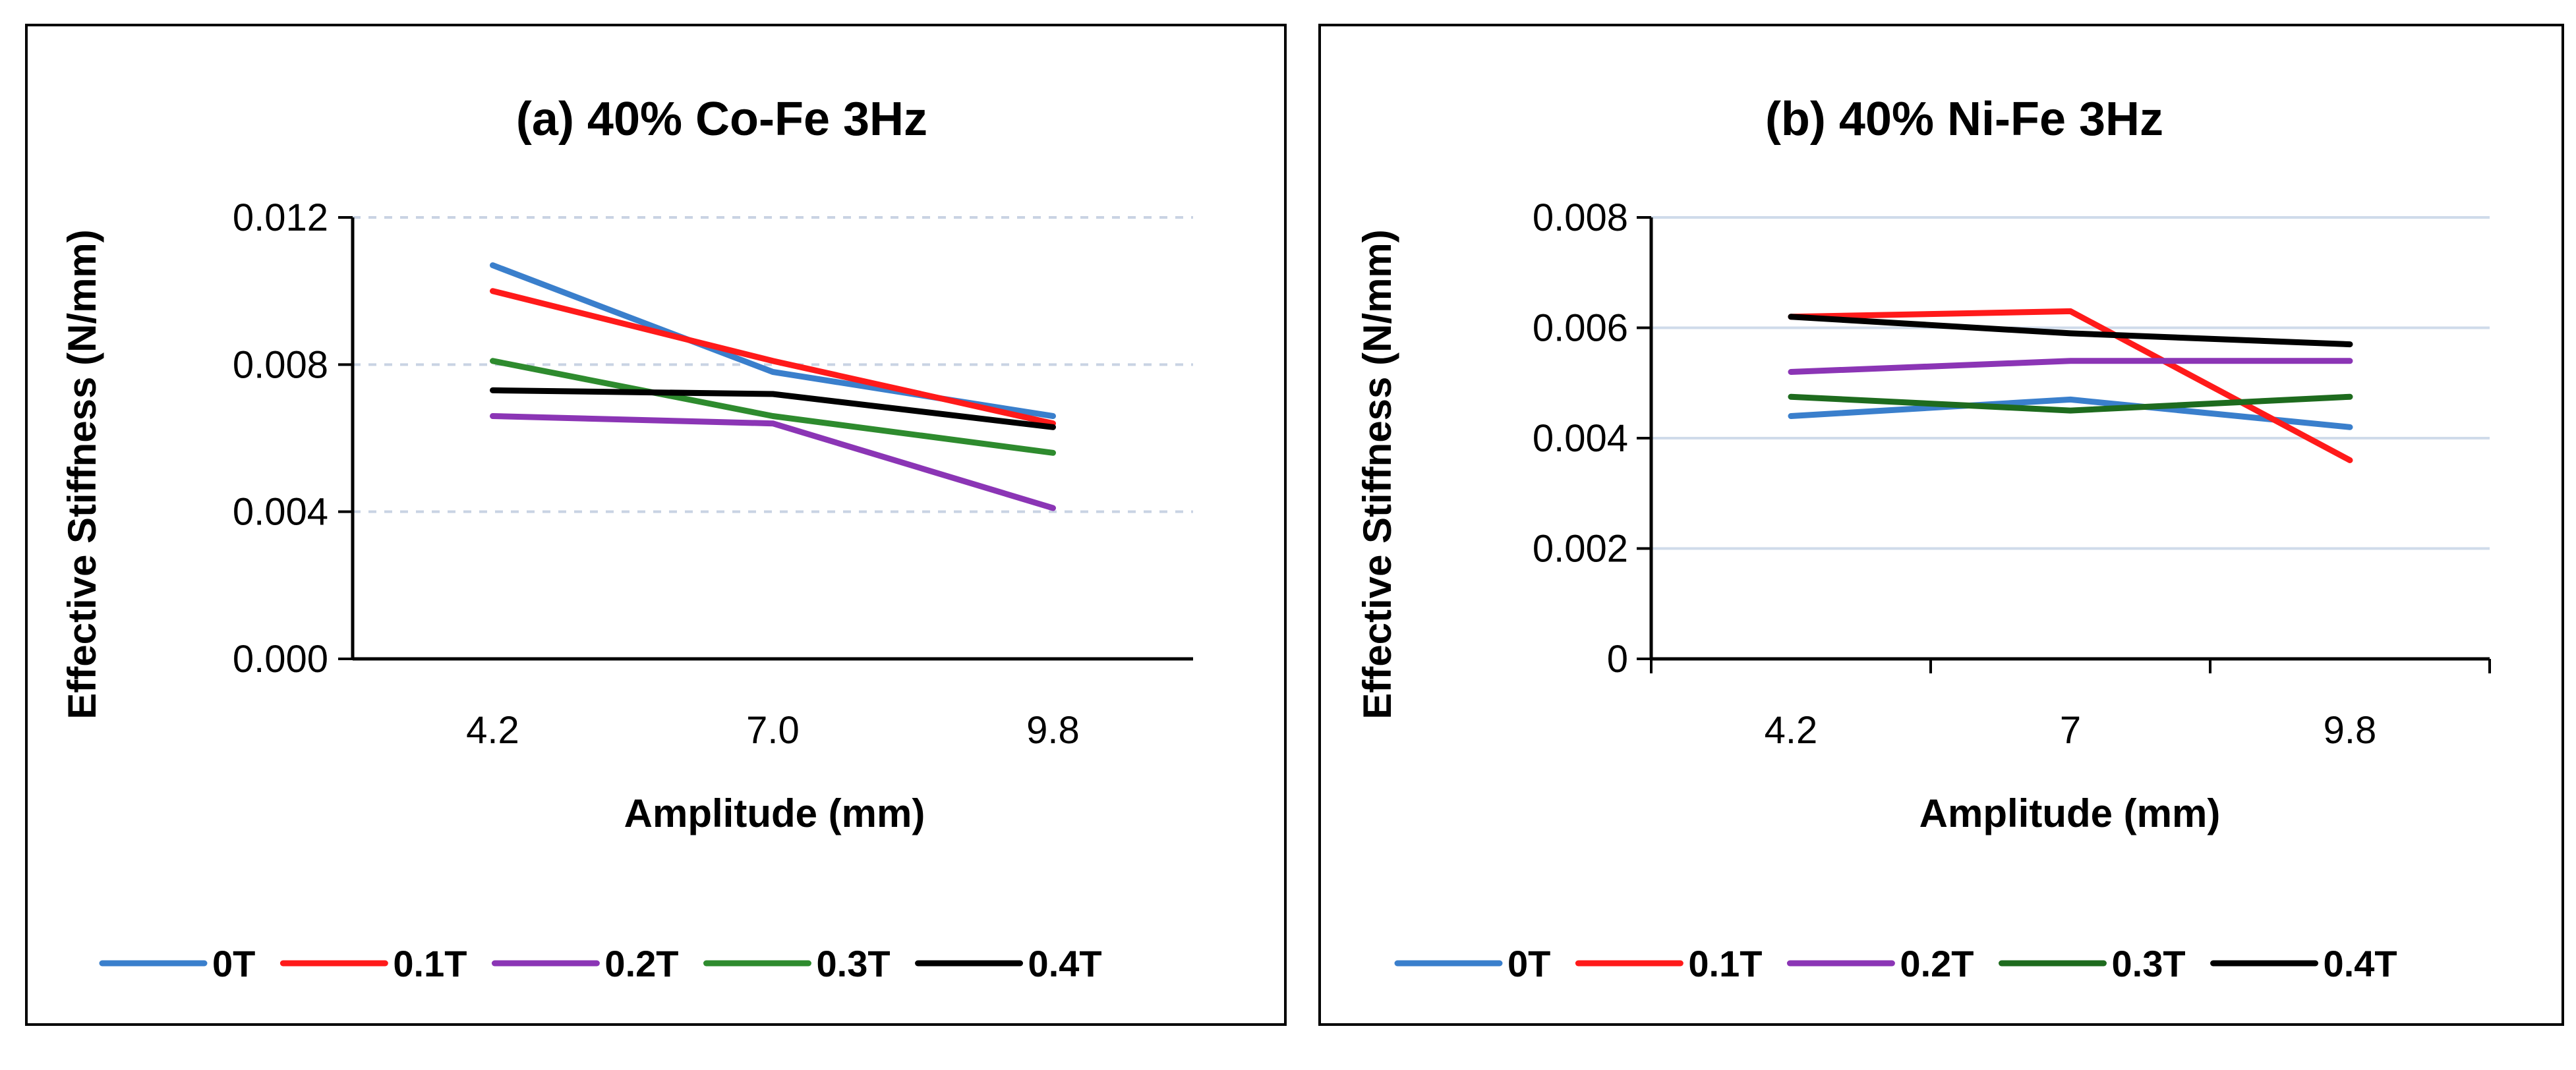  Describe the element at coordinates (1618, 659) in the screenshot. I see `y-tick-label: 0` at that location.